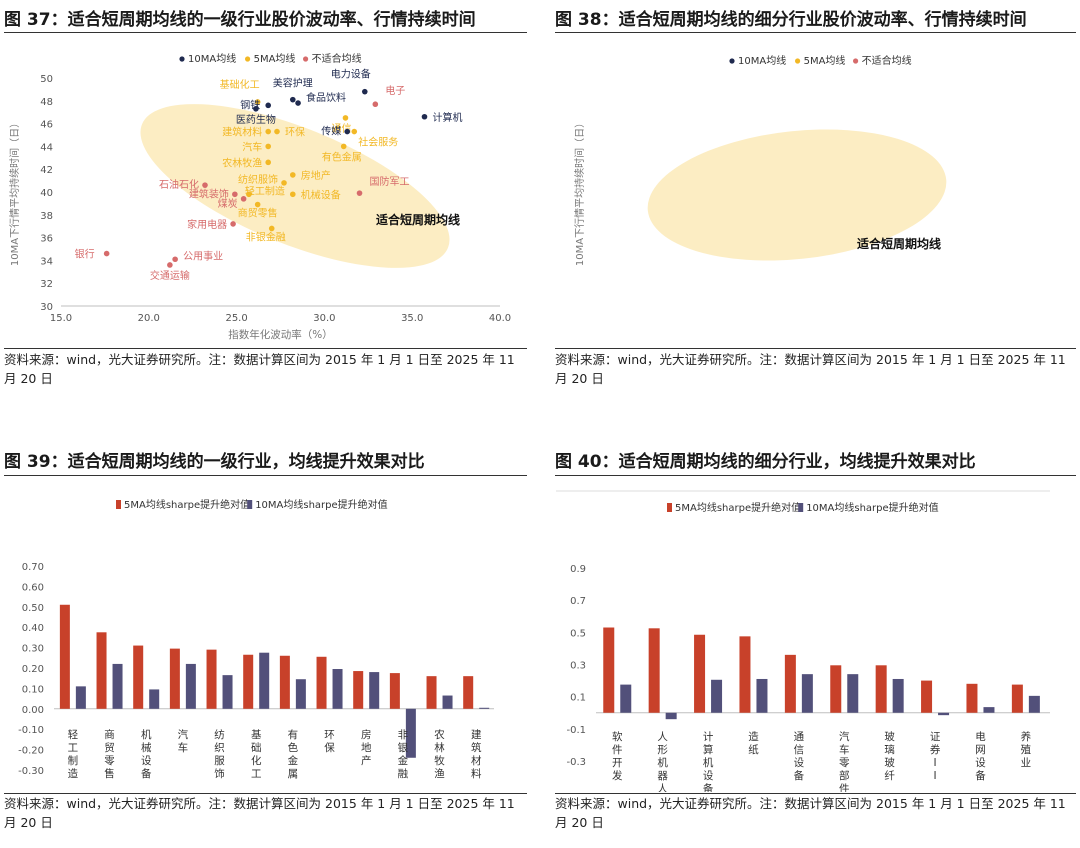 This screenshot has height=848, width=1080. I want to click on x-tick-label: 20.0, so click(149, 318).